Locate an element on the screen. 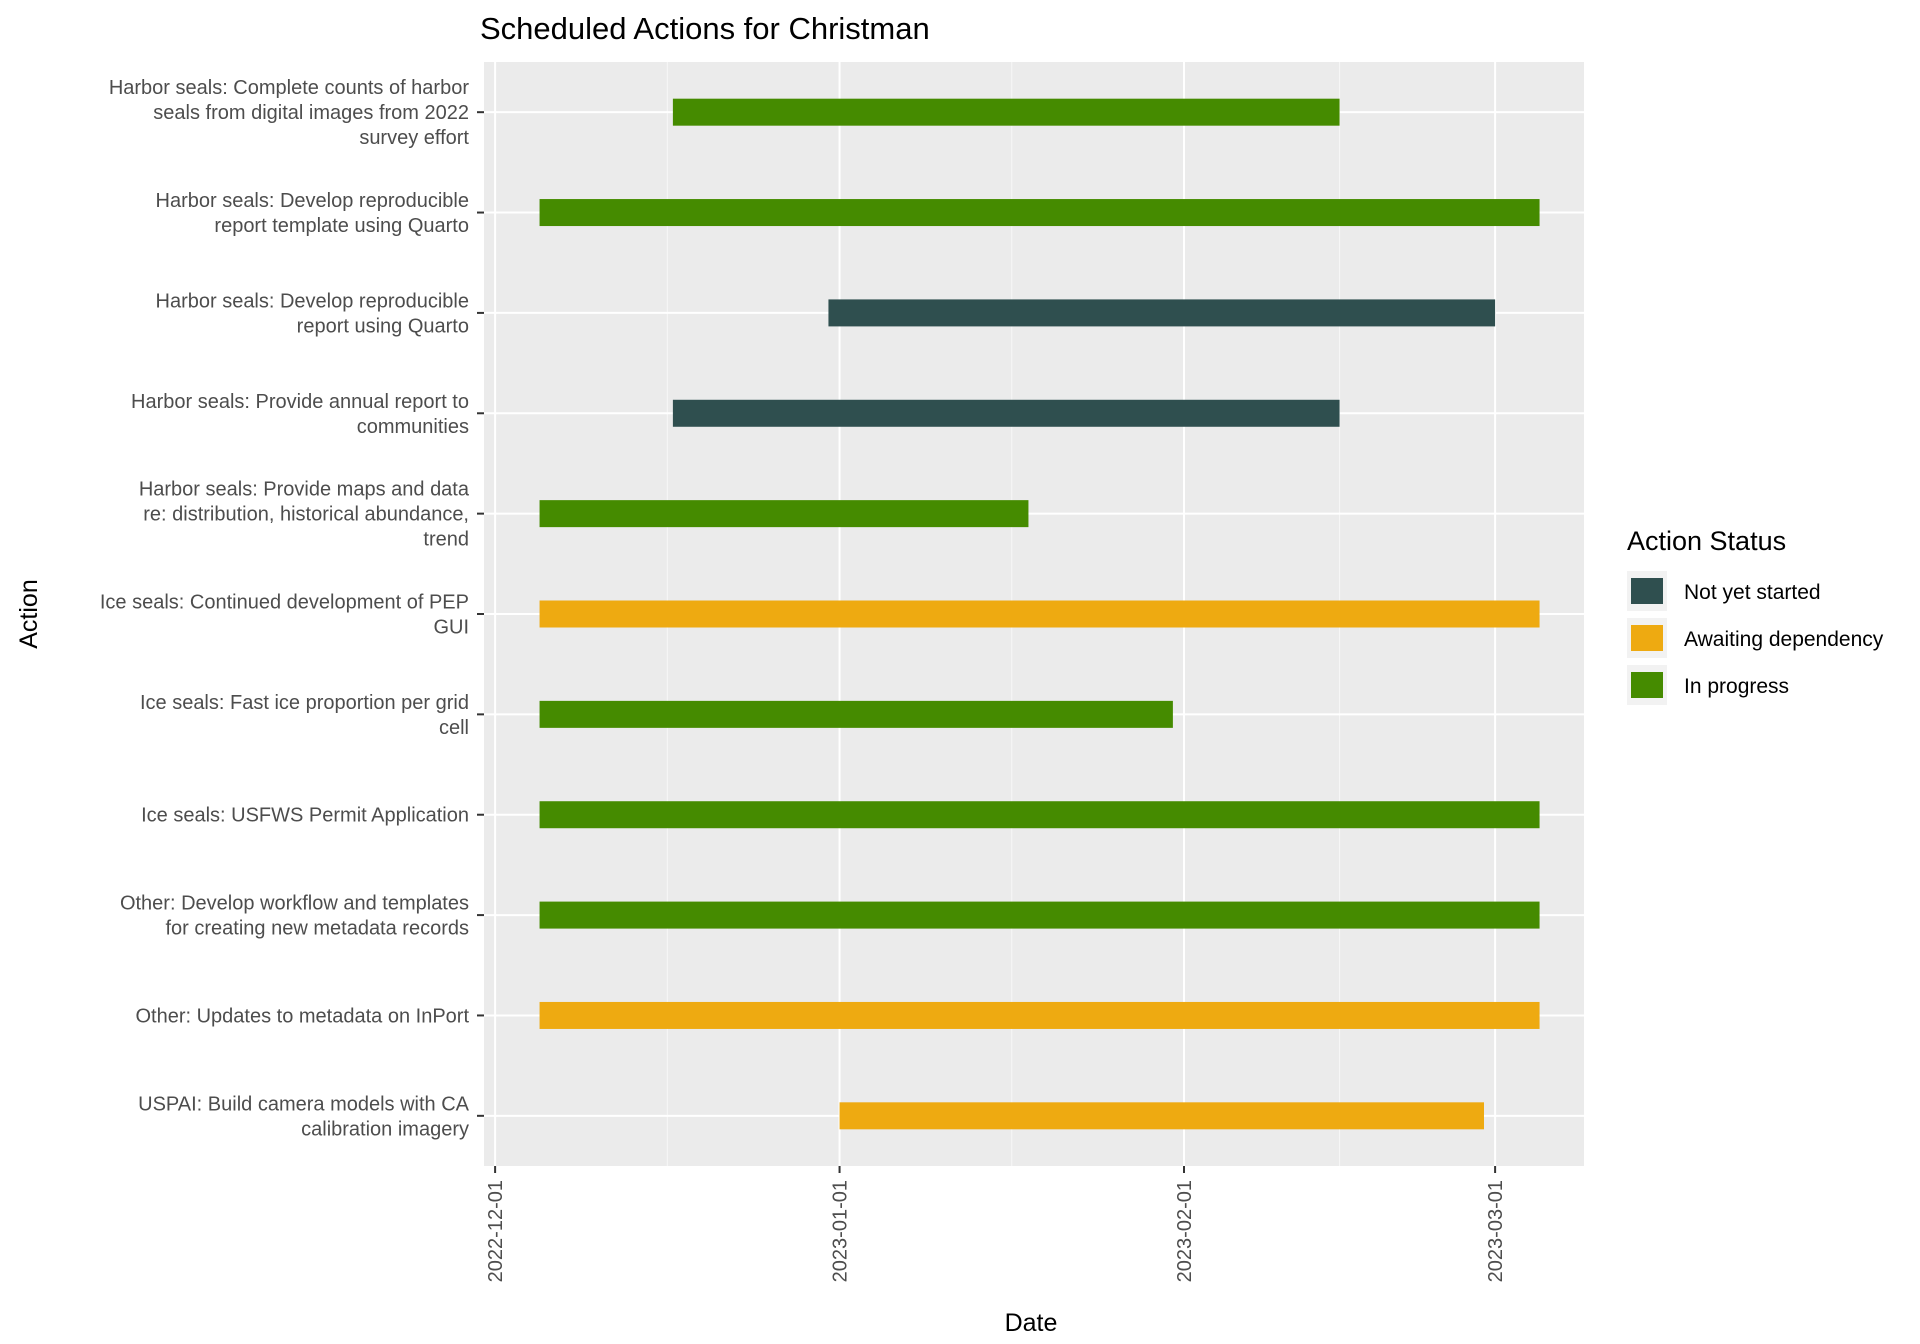 This screenshot has width=1920, height=1344. y-tick-label: seals from digital images from 2022 is located at coordinates (311, 113).